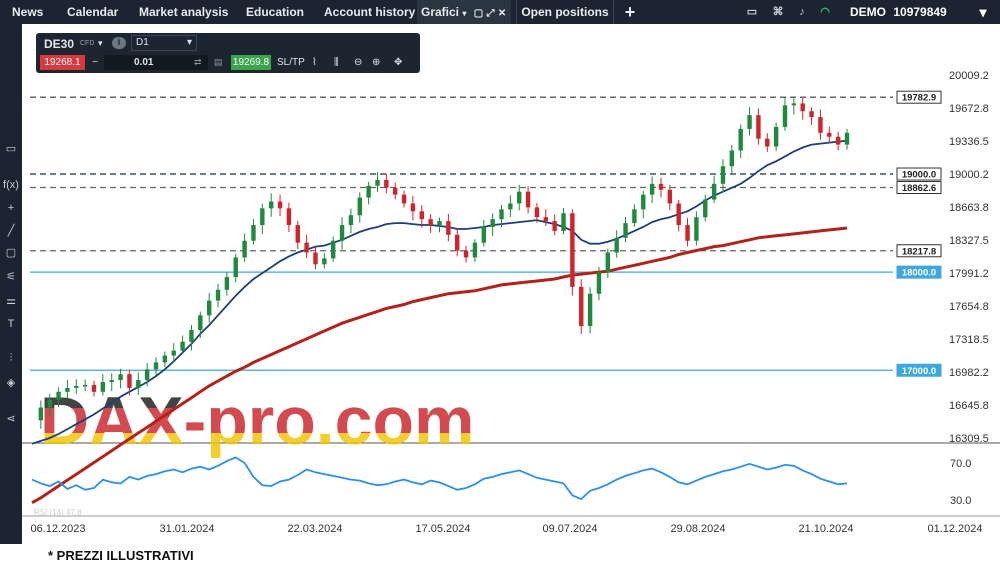  I want to click on info-icon: i, so click(119, 43).